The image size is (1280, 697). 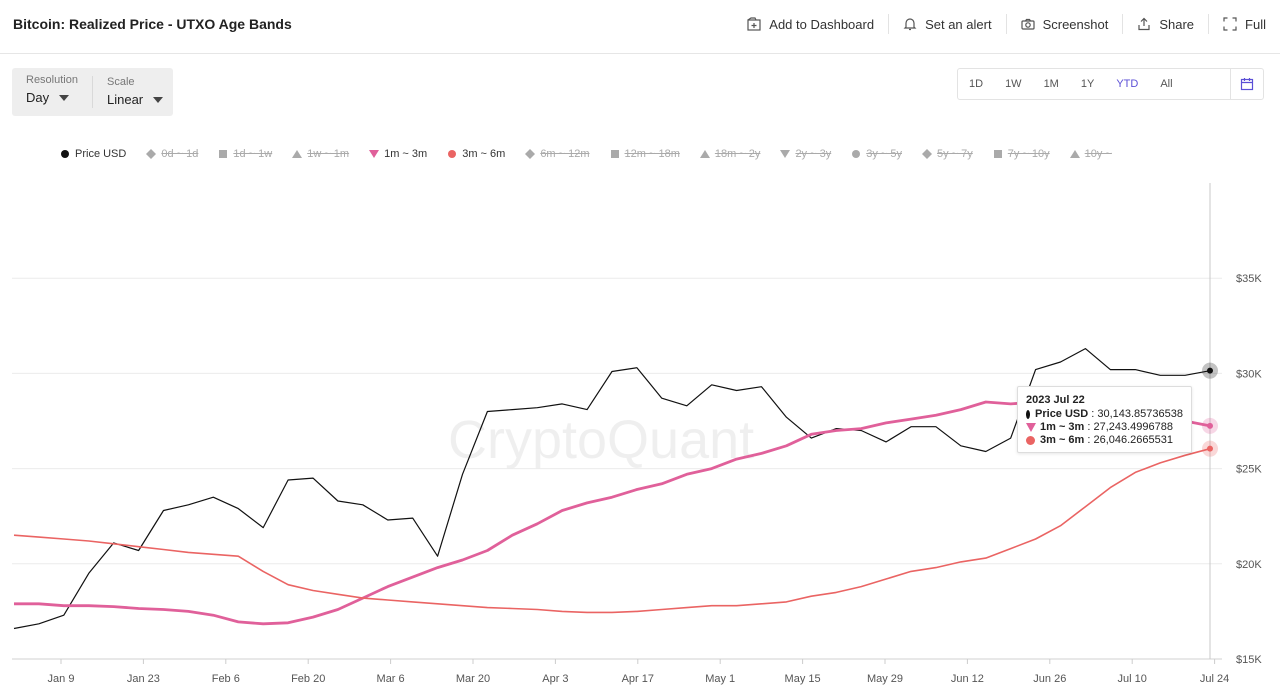 I want to click on legend-label: 2y ~ 3y, so click(x=813, y=154).